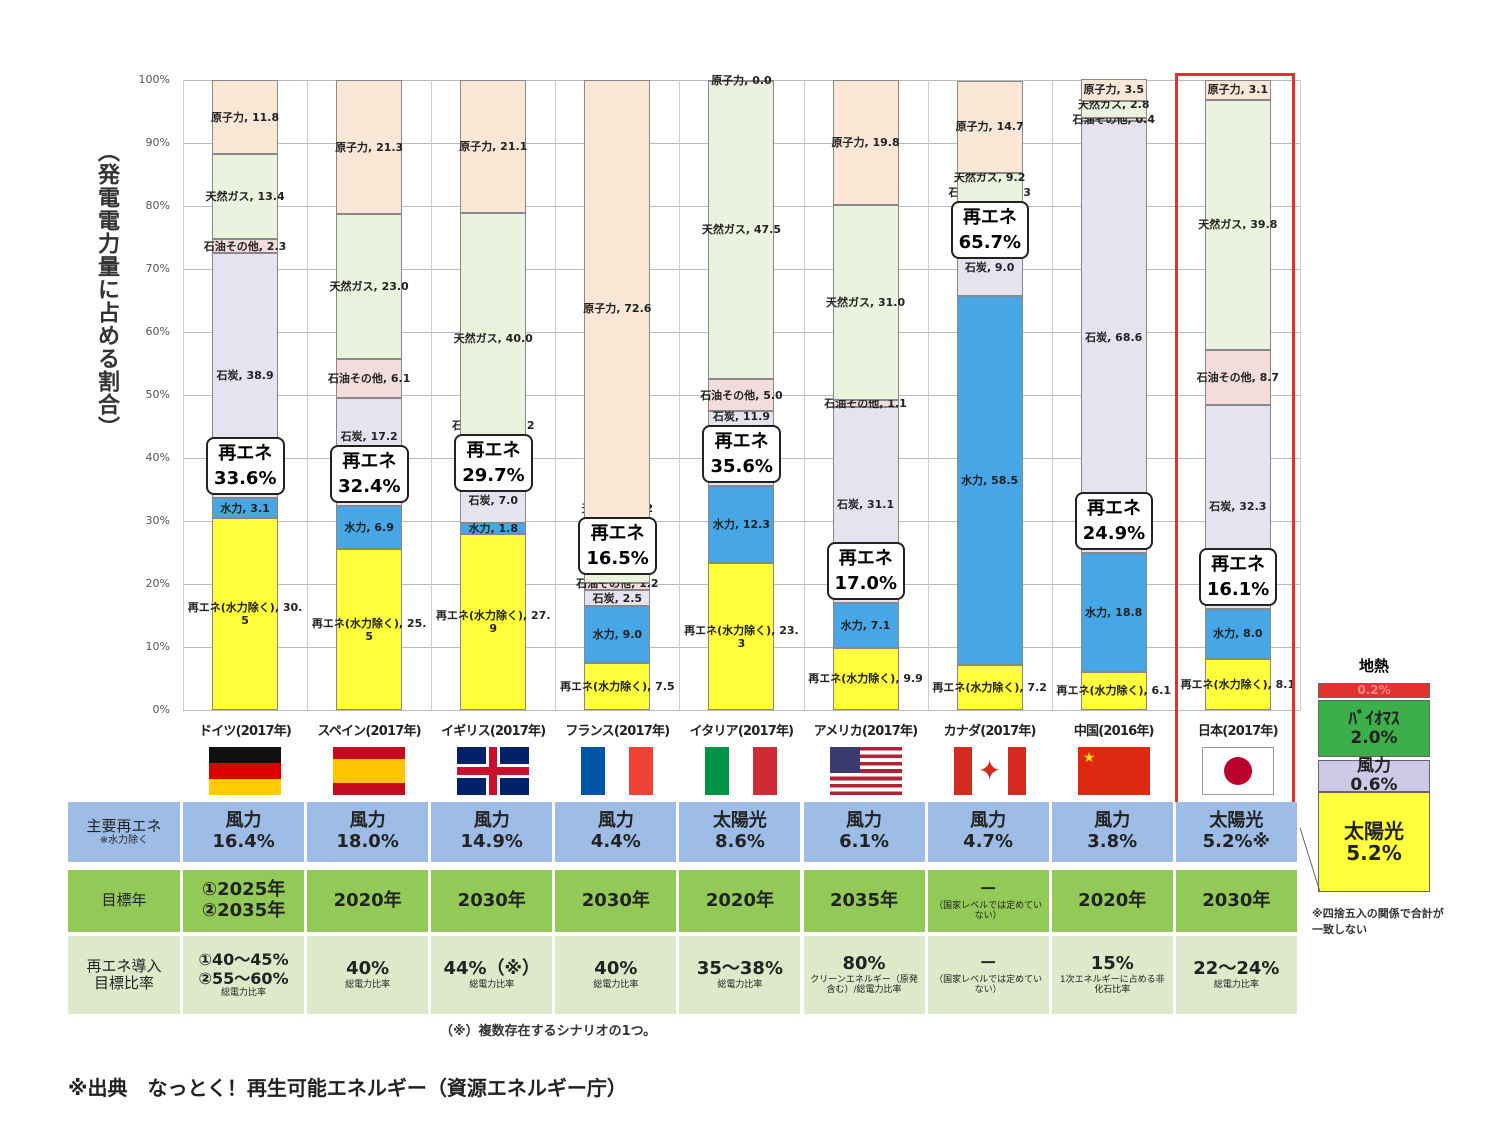 The width and height of the screenshot is (1500, 1126). What do you see at coordinates (243, 910) in the screenshot?
I see `cell-text: ②2035年` at bounding box center [243, 910].